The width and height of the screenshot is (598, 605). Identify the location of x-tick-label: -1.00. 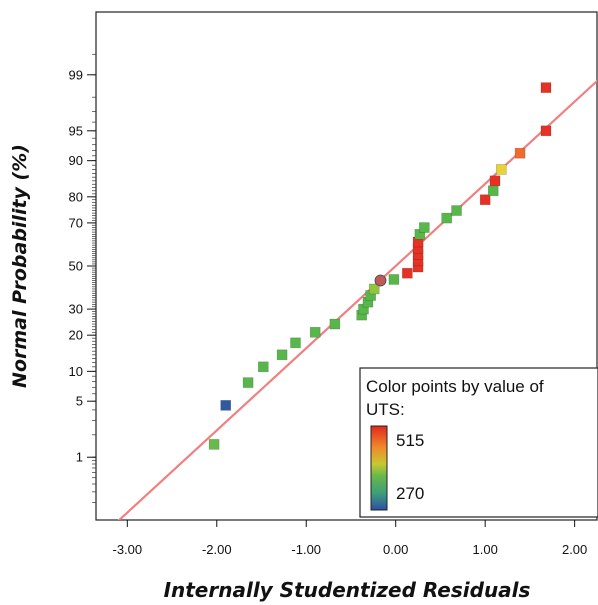
(306, 549).